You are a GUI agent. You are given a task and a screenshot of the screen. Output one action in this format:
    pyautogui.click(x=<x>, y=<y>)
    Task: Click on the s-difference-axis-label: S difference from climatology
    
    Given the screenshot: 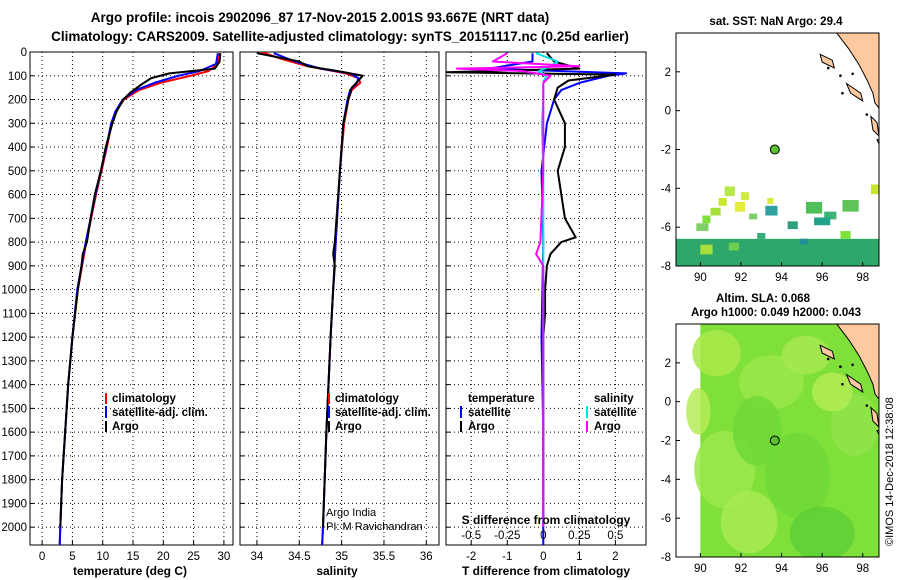 What is the action you would take?
    pyautogui.click(x=546, y=520)
    